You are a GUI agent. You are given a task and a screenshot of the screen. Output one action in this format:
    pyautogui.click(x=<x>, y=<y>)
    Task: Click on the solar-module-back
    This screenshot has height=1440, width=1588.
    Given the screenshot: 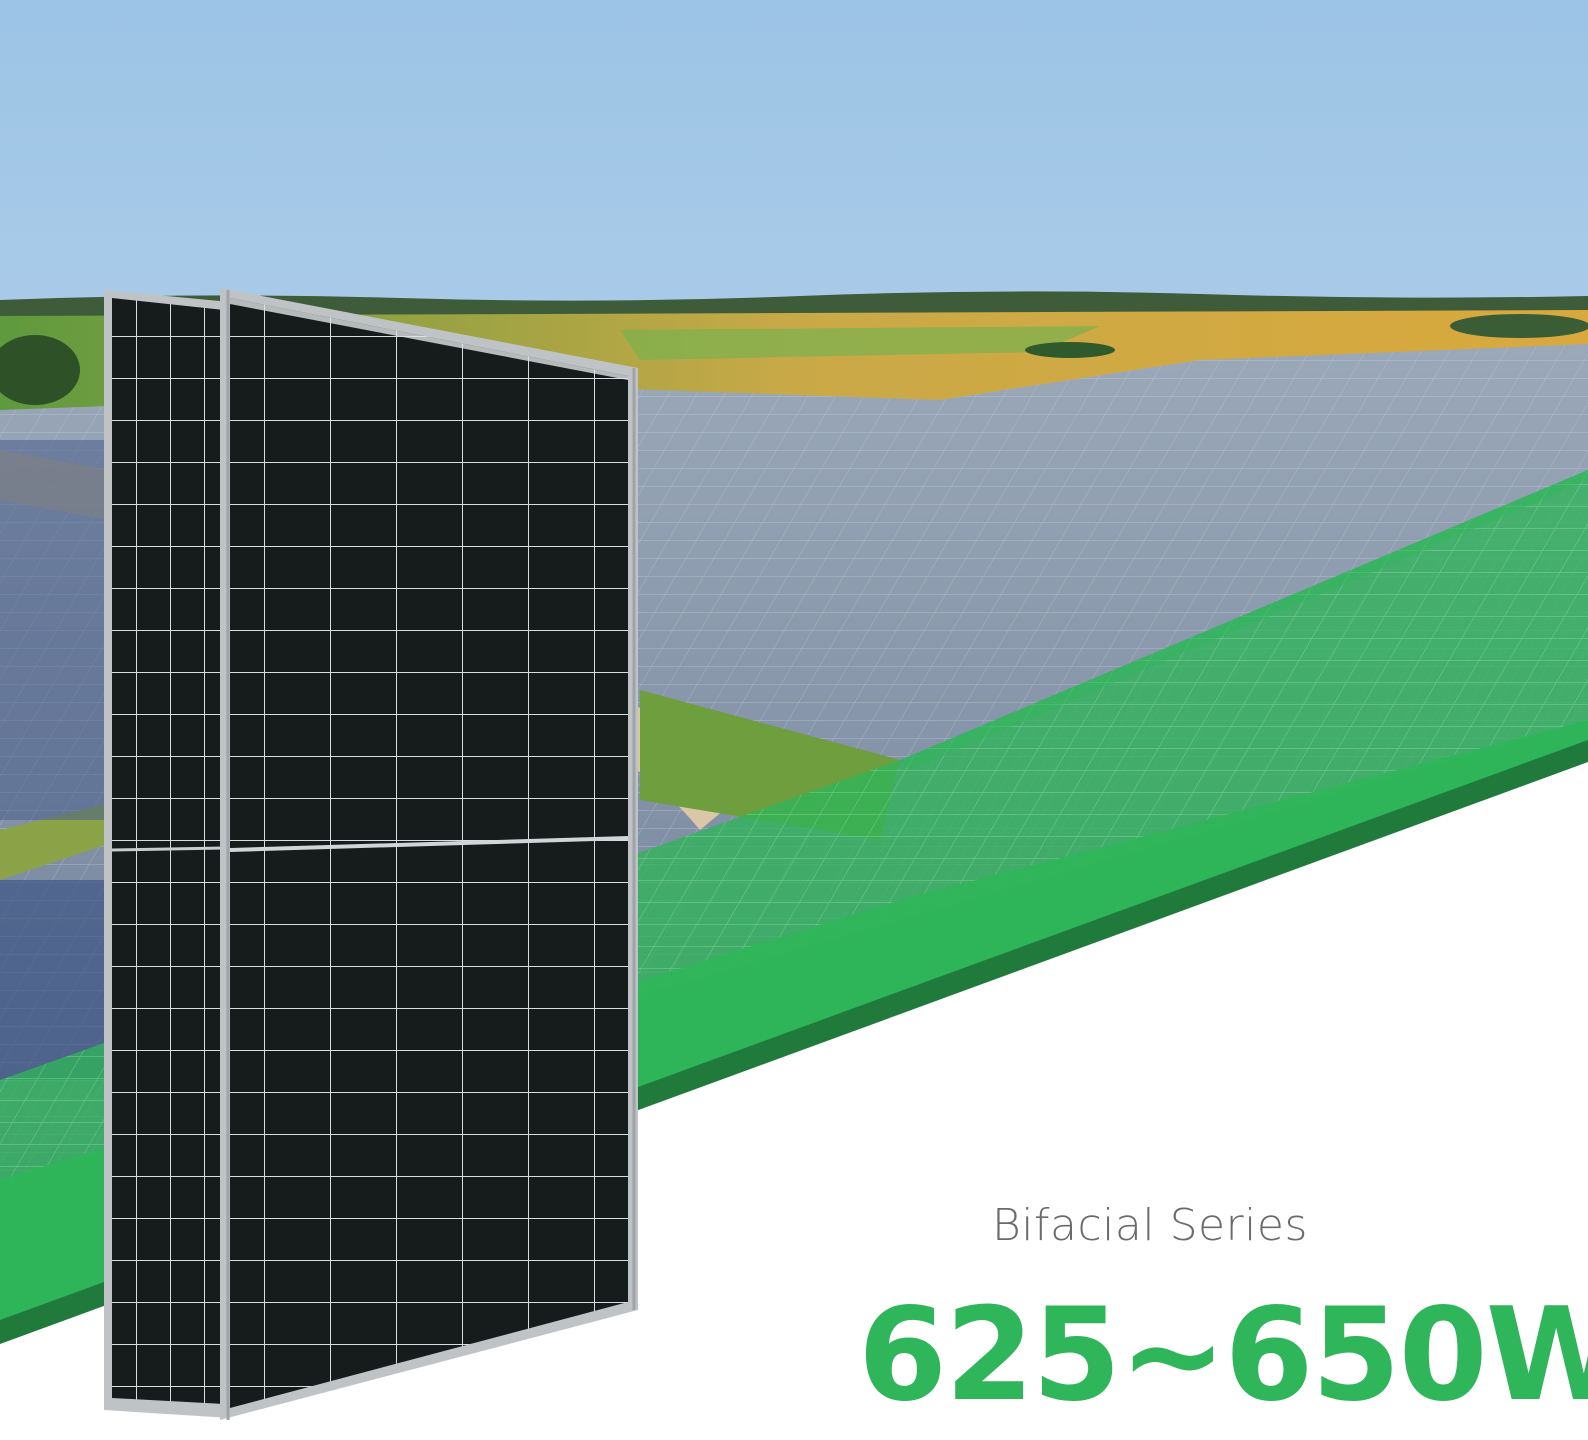 What is the action you would take?
    pyautogui.click(x=167, y=854)
    